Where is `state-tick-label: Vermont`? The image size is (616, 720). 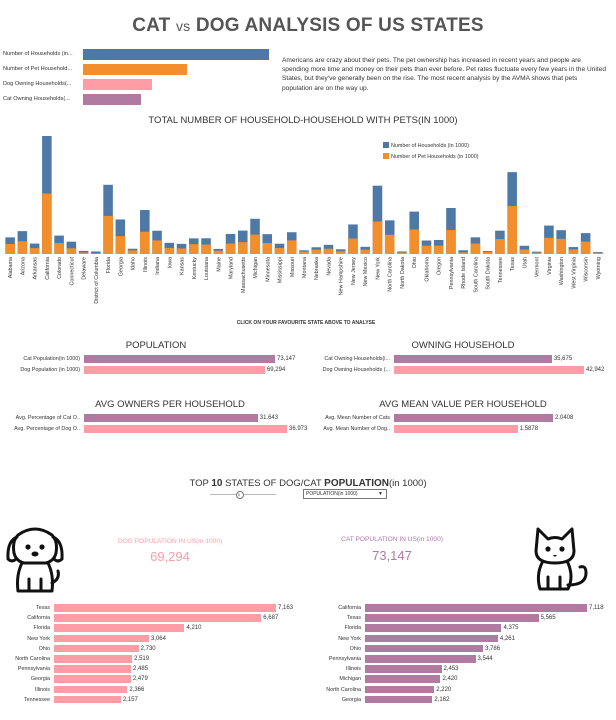 state-tick-label: Vermont is located at coordinates (538, 267).